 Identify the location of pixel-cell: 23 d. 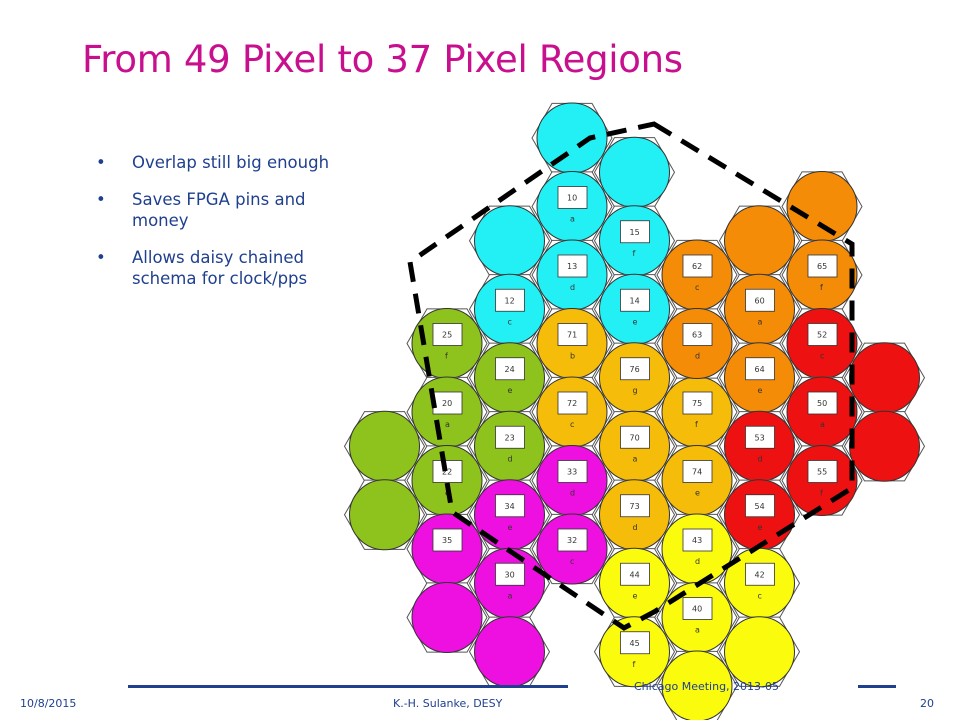
(509, 446).